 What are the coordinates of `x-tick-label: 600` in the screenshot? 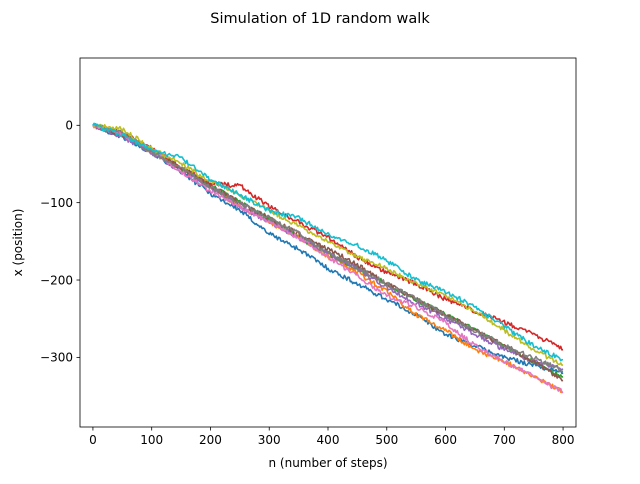 It's located at (445, 440).